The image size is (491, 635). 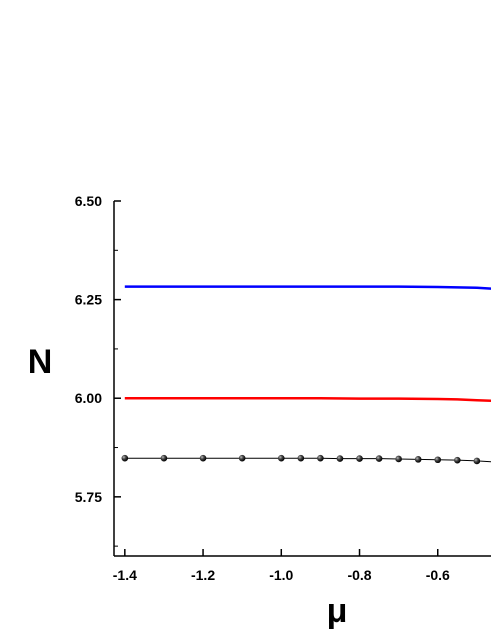 What do you see at coordinates (88, 201) in the screenshot?
I see `y-tick-label: 6.50` at bounding box center [88, 201].